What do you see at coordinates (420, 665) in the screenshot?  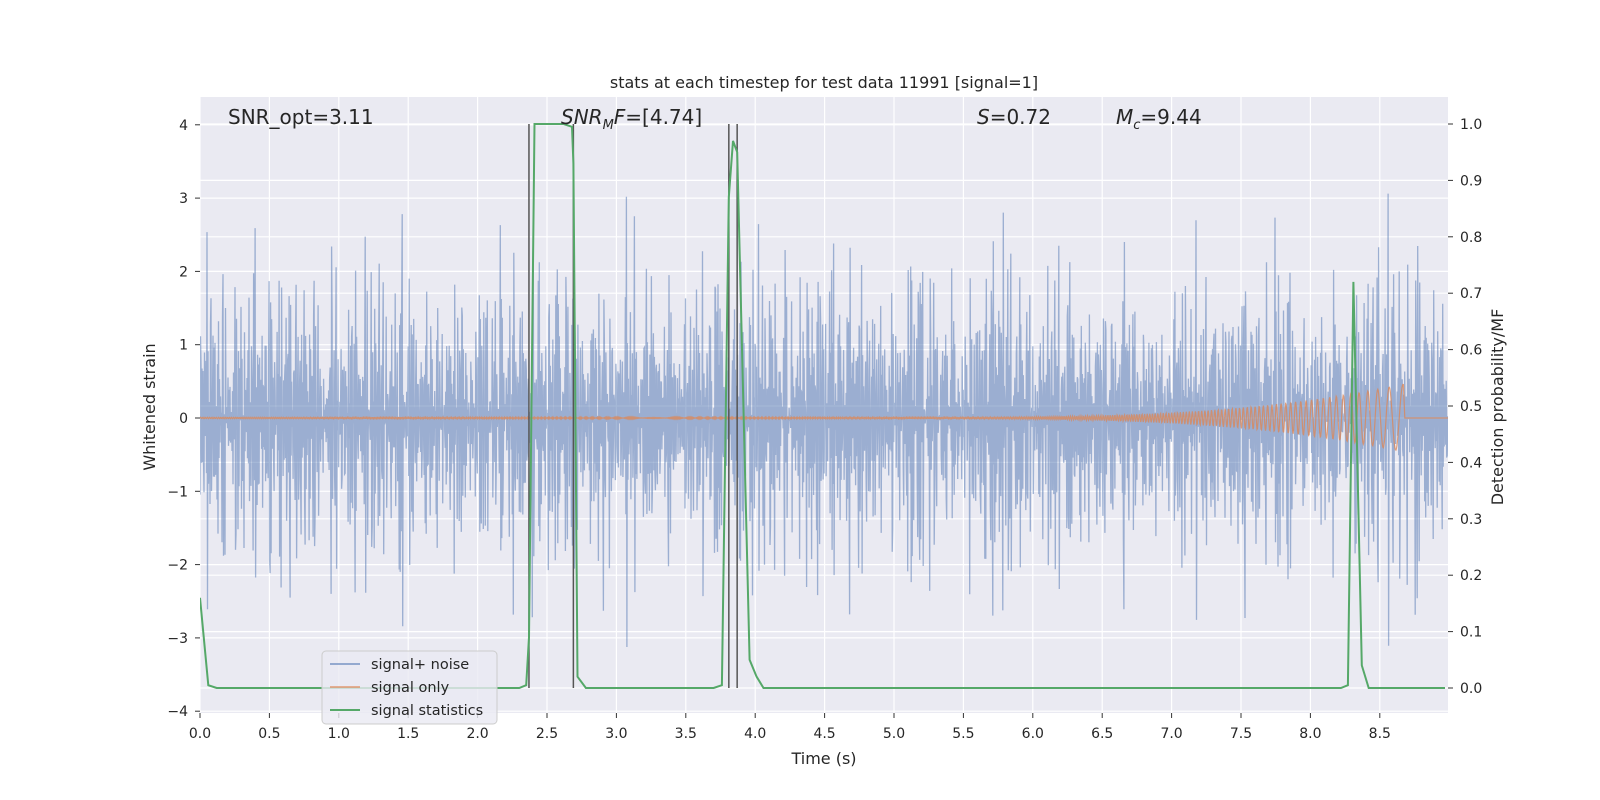 I see `legend-label-signal-noise: signal+ noise` at bounding box center [420, 665].